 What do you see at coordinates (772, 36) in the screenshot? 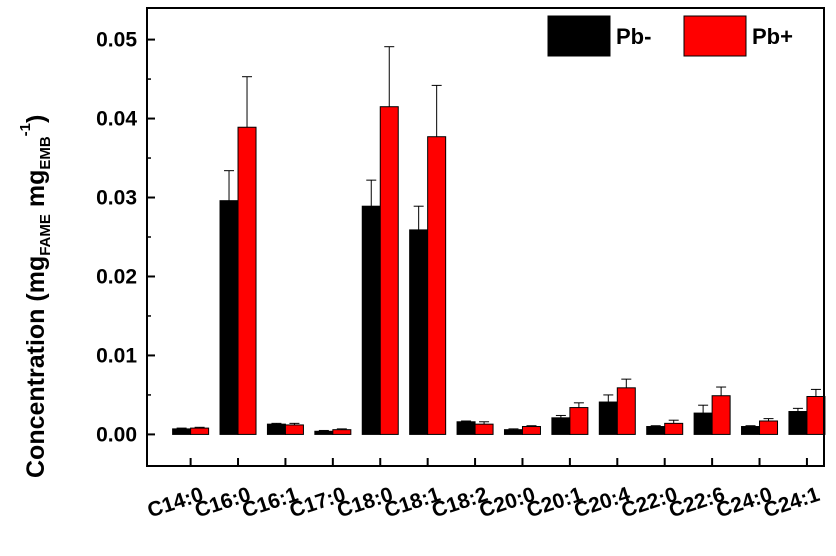
I see `legend-label-pb-plus: Pb+` at bounding box center [772, 36].